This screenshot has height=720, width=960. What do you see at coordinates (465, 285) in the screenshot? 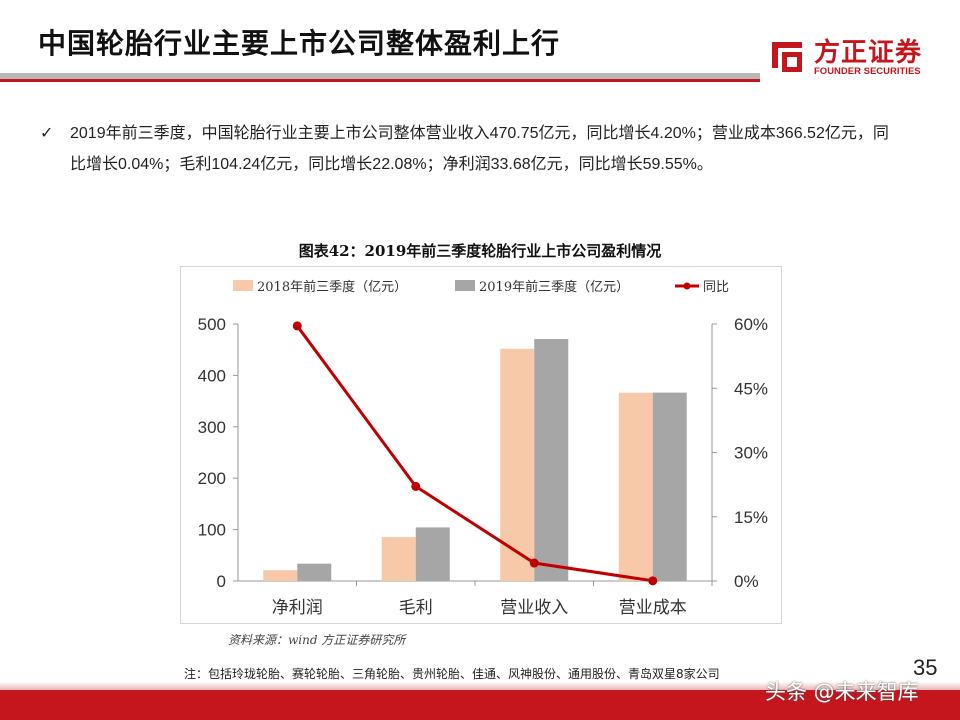
I see `legend-swatch-2019` at bounding box center [465, 285].